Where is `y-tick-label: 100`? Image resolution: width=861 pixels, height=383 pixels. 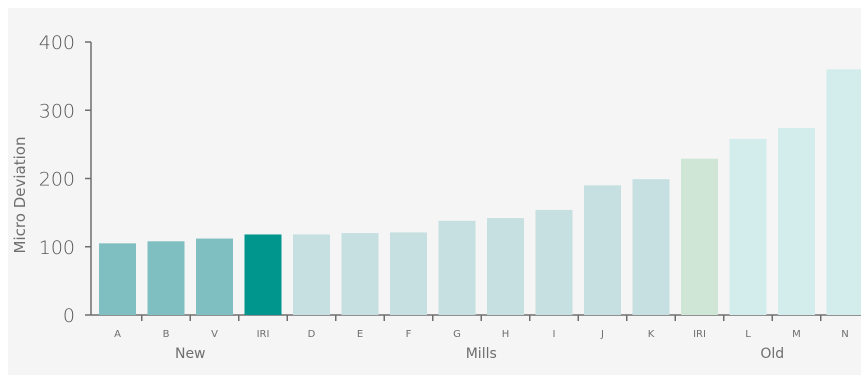
y-tick-label: 100 is located at coordinates (57, 248).